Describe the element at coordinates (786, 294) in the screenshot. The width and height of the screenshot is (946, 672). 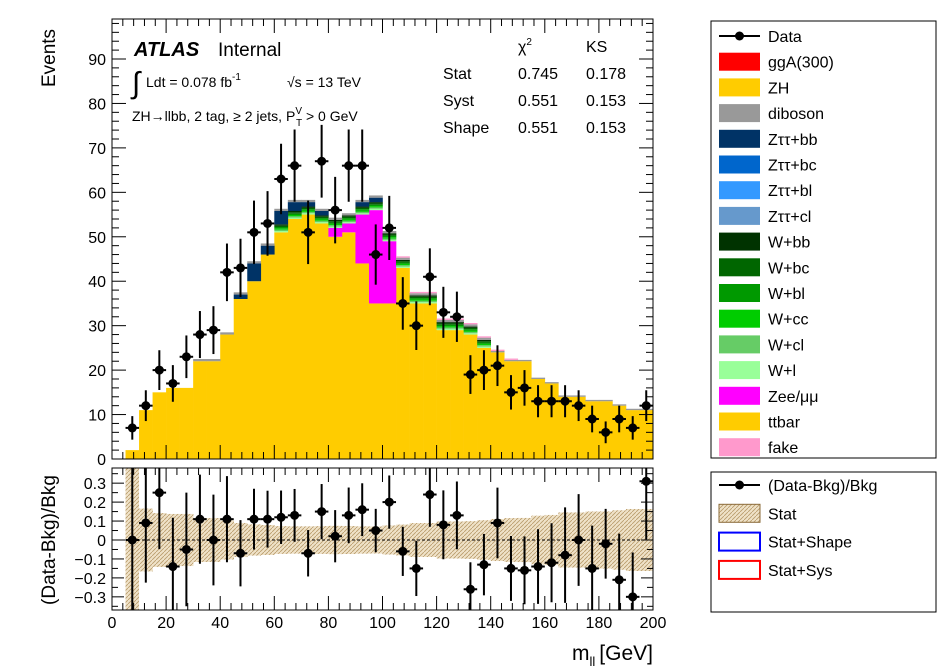
I see `legend-label: W+bl` at that location.